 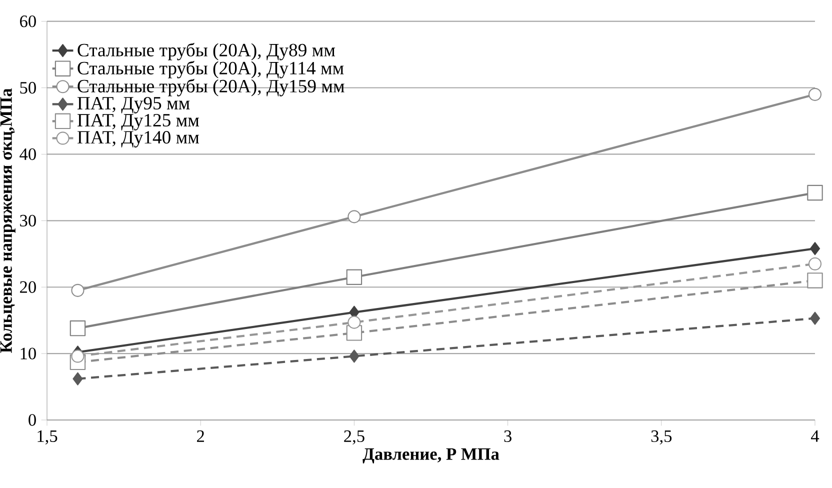 What do you see at coordinates (28, 21) in the screenshot?
I see `y-tick-label: 60` at bounding box center [28, 21].